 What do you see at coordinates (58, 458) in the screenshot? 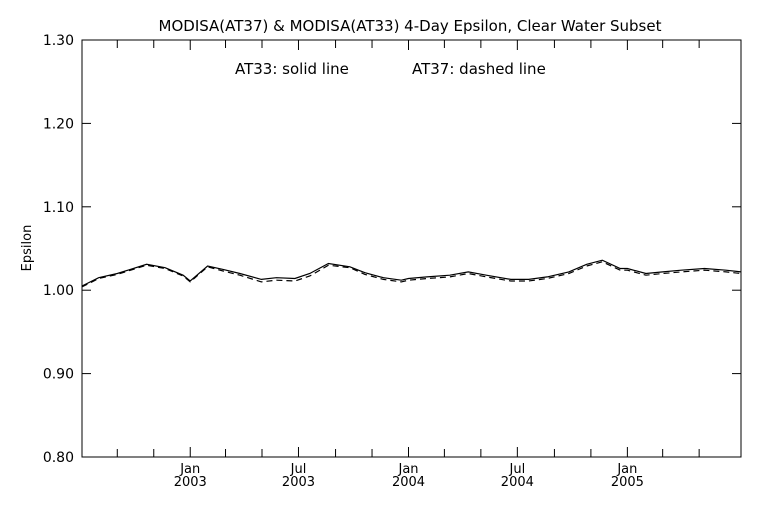
I see `y-tick-label: 0.80` at bounding box center [58, 458].